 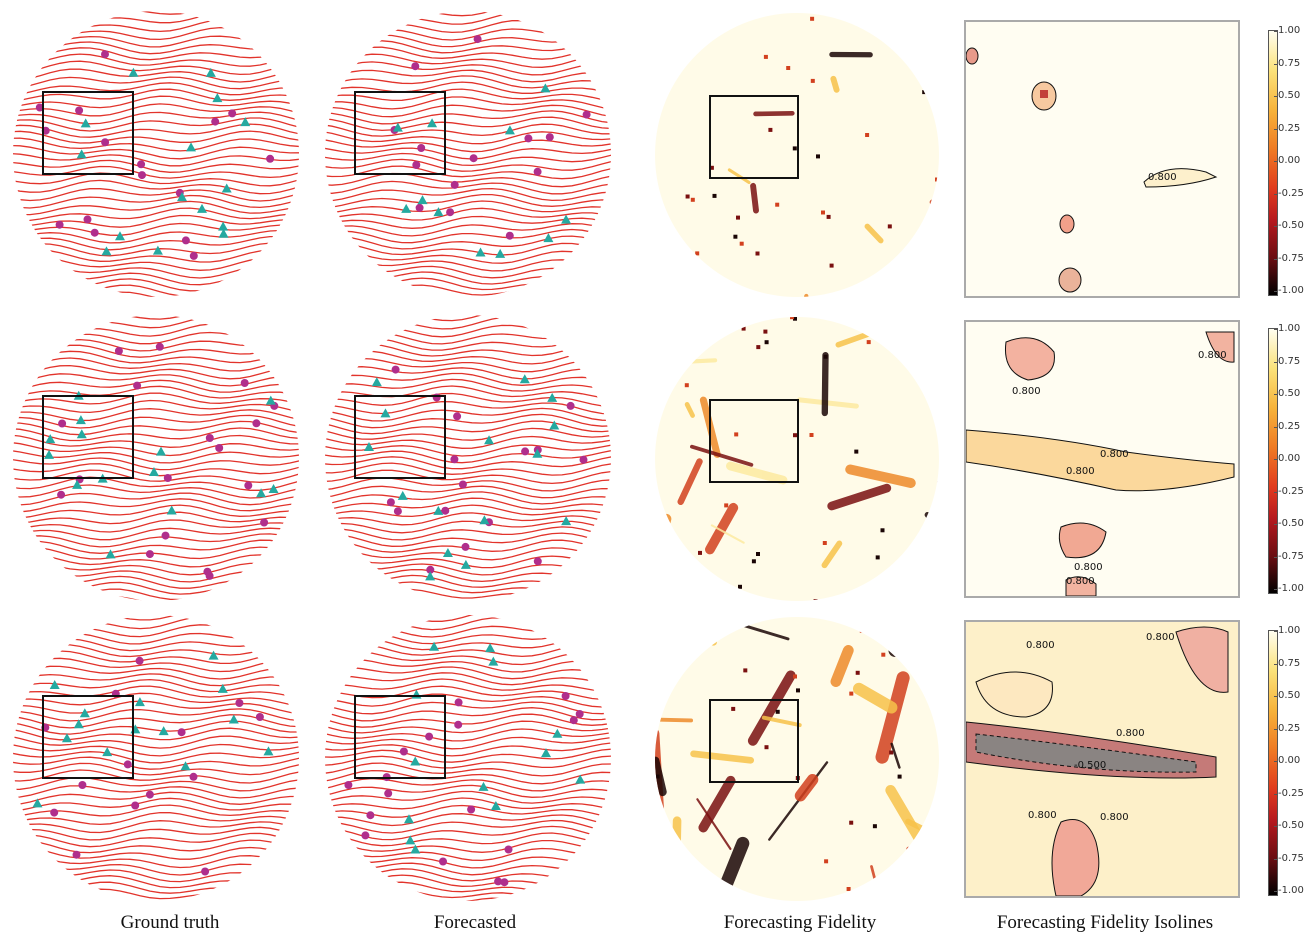 I want to click on colorbar-tick-label: -0.25, so click(x=1289, y=491).